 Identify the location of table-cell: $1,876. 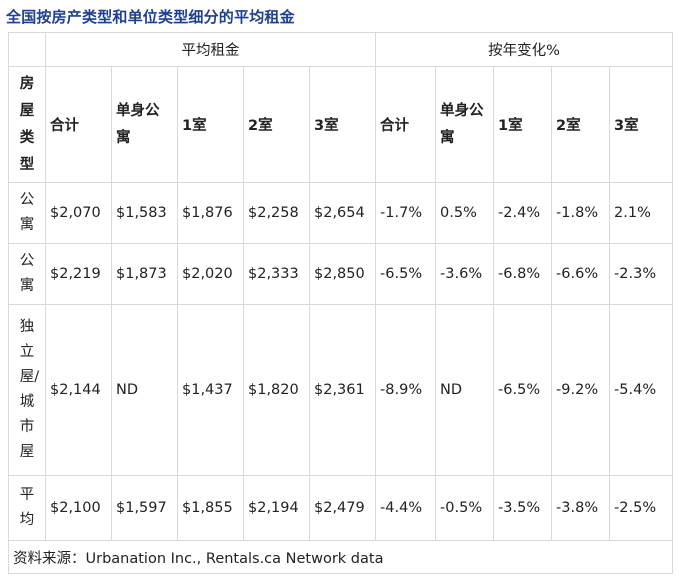
(210, 213).